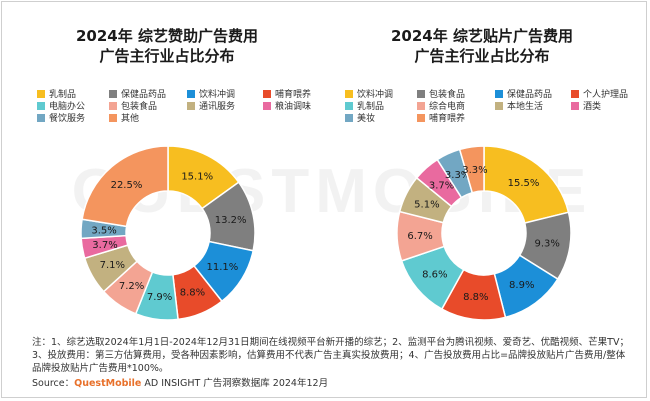 Image resolution: width=650 pixels, height=401 pixels. I want to click on legend-label: 个人护理品, so click(606, 95).